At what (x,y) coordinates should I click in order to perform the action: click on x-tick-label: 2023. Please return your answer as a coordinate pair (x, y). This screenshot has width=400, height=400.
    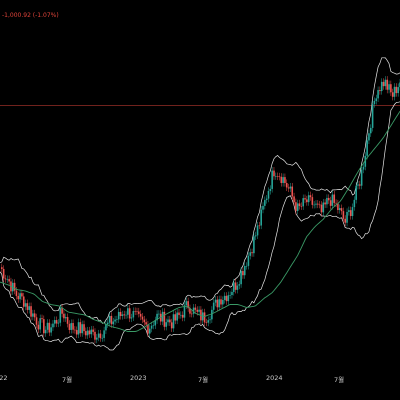
    Looking at the image, I should click on (138, 378).